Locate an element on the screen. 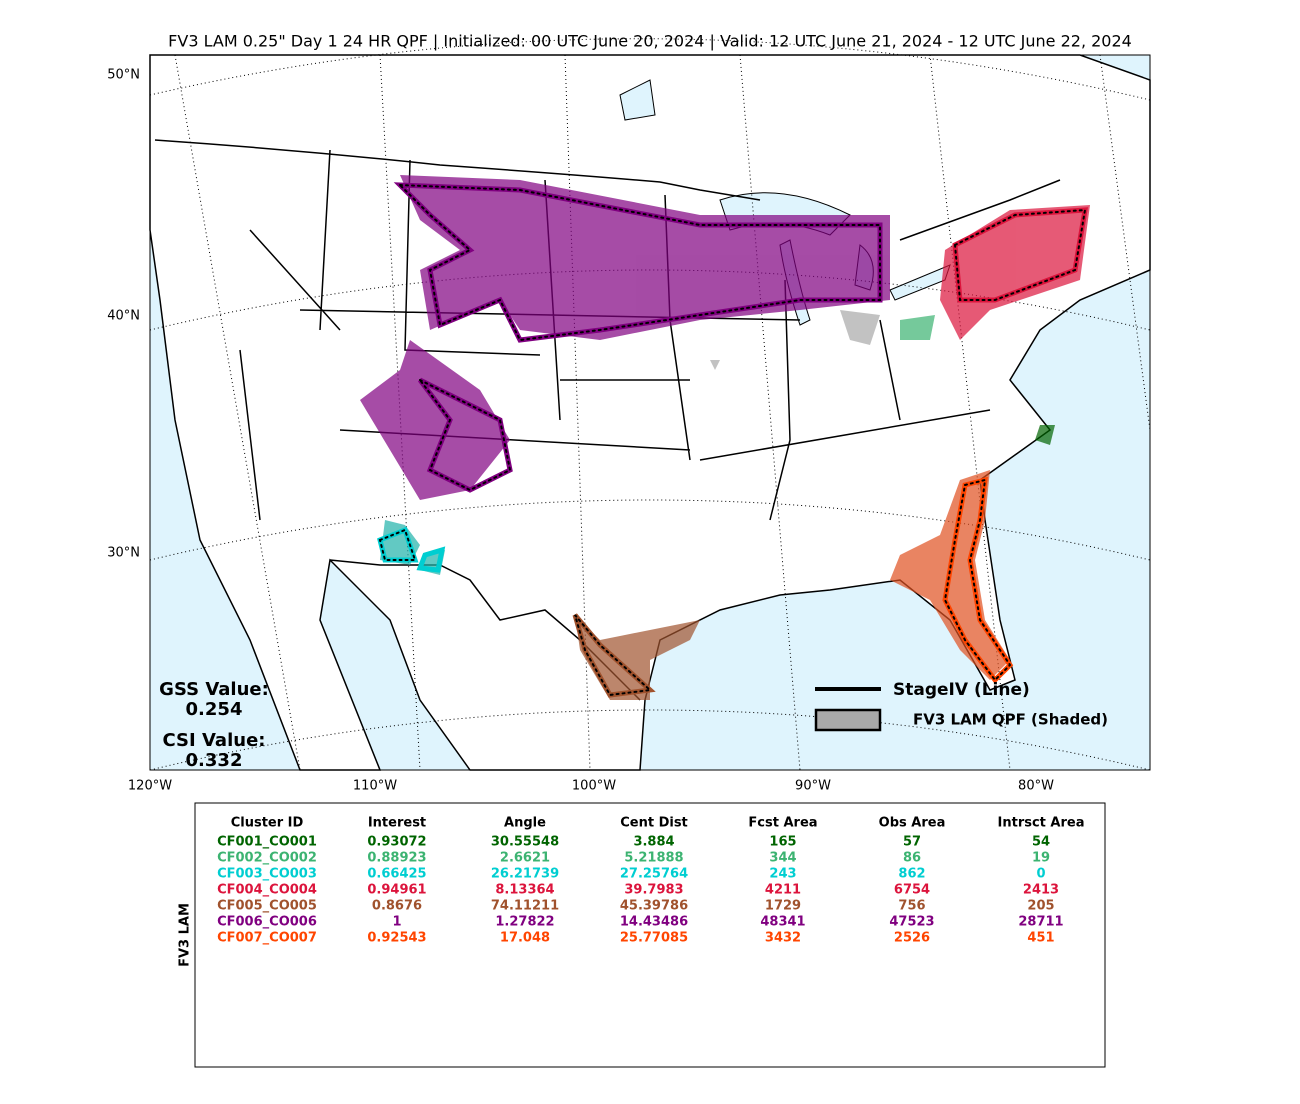 This screenshot has height=1104, width=1300. lat-label: 40°N is located at coordinates (123, 316).